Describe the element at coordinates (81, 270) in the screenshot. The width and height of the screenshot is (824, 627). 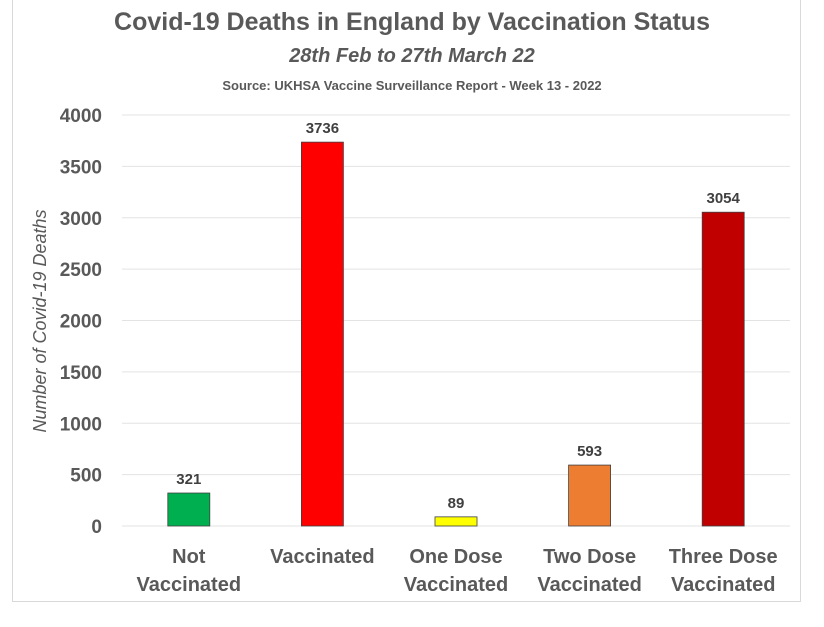
I see `y-tick-label: 2500` at that location.